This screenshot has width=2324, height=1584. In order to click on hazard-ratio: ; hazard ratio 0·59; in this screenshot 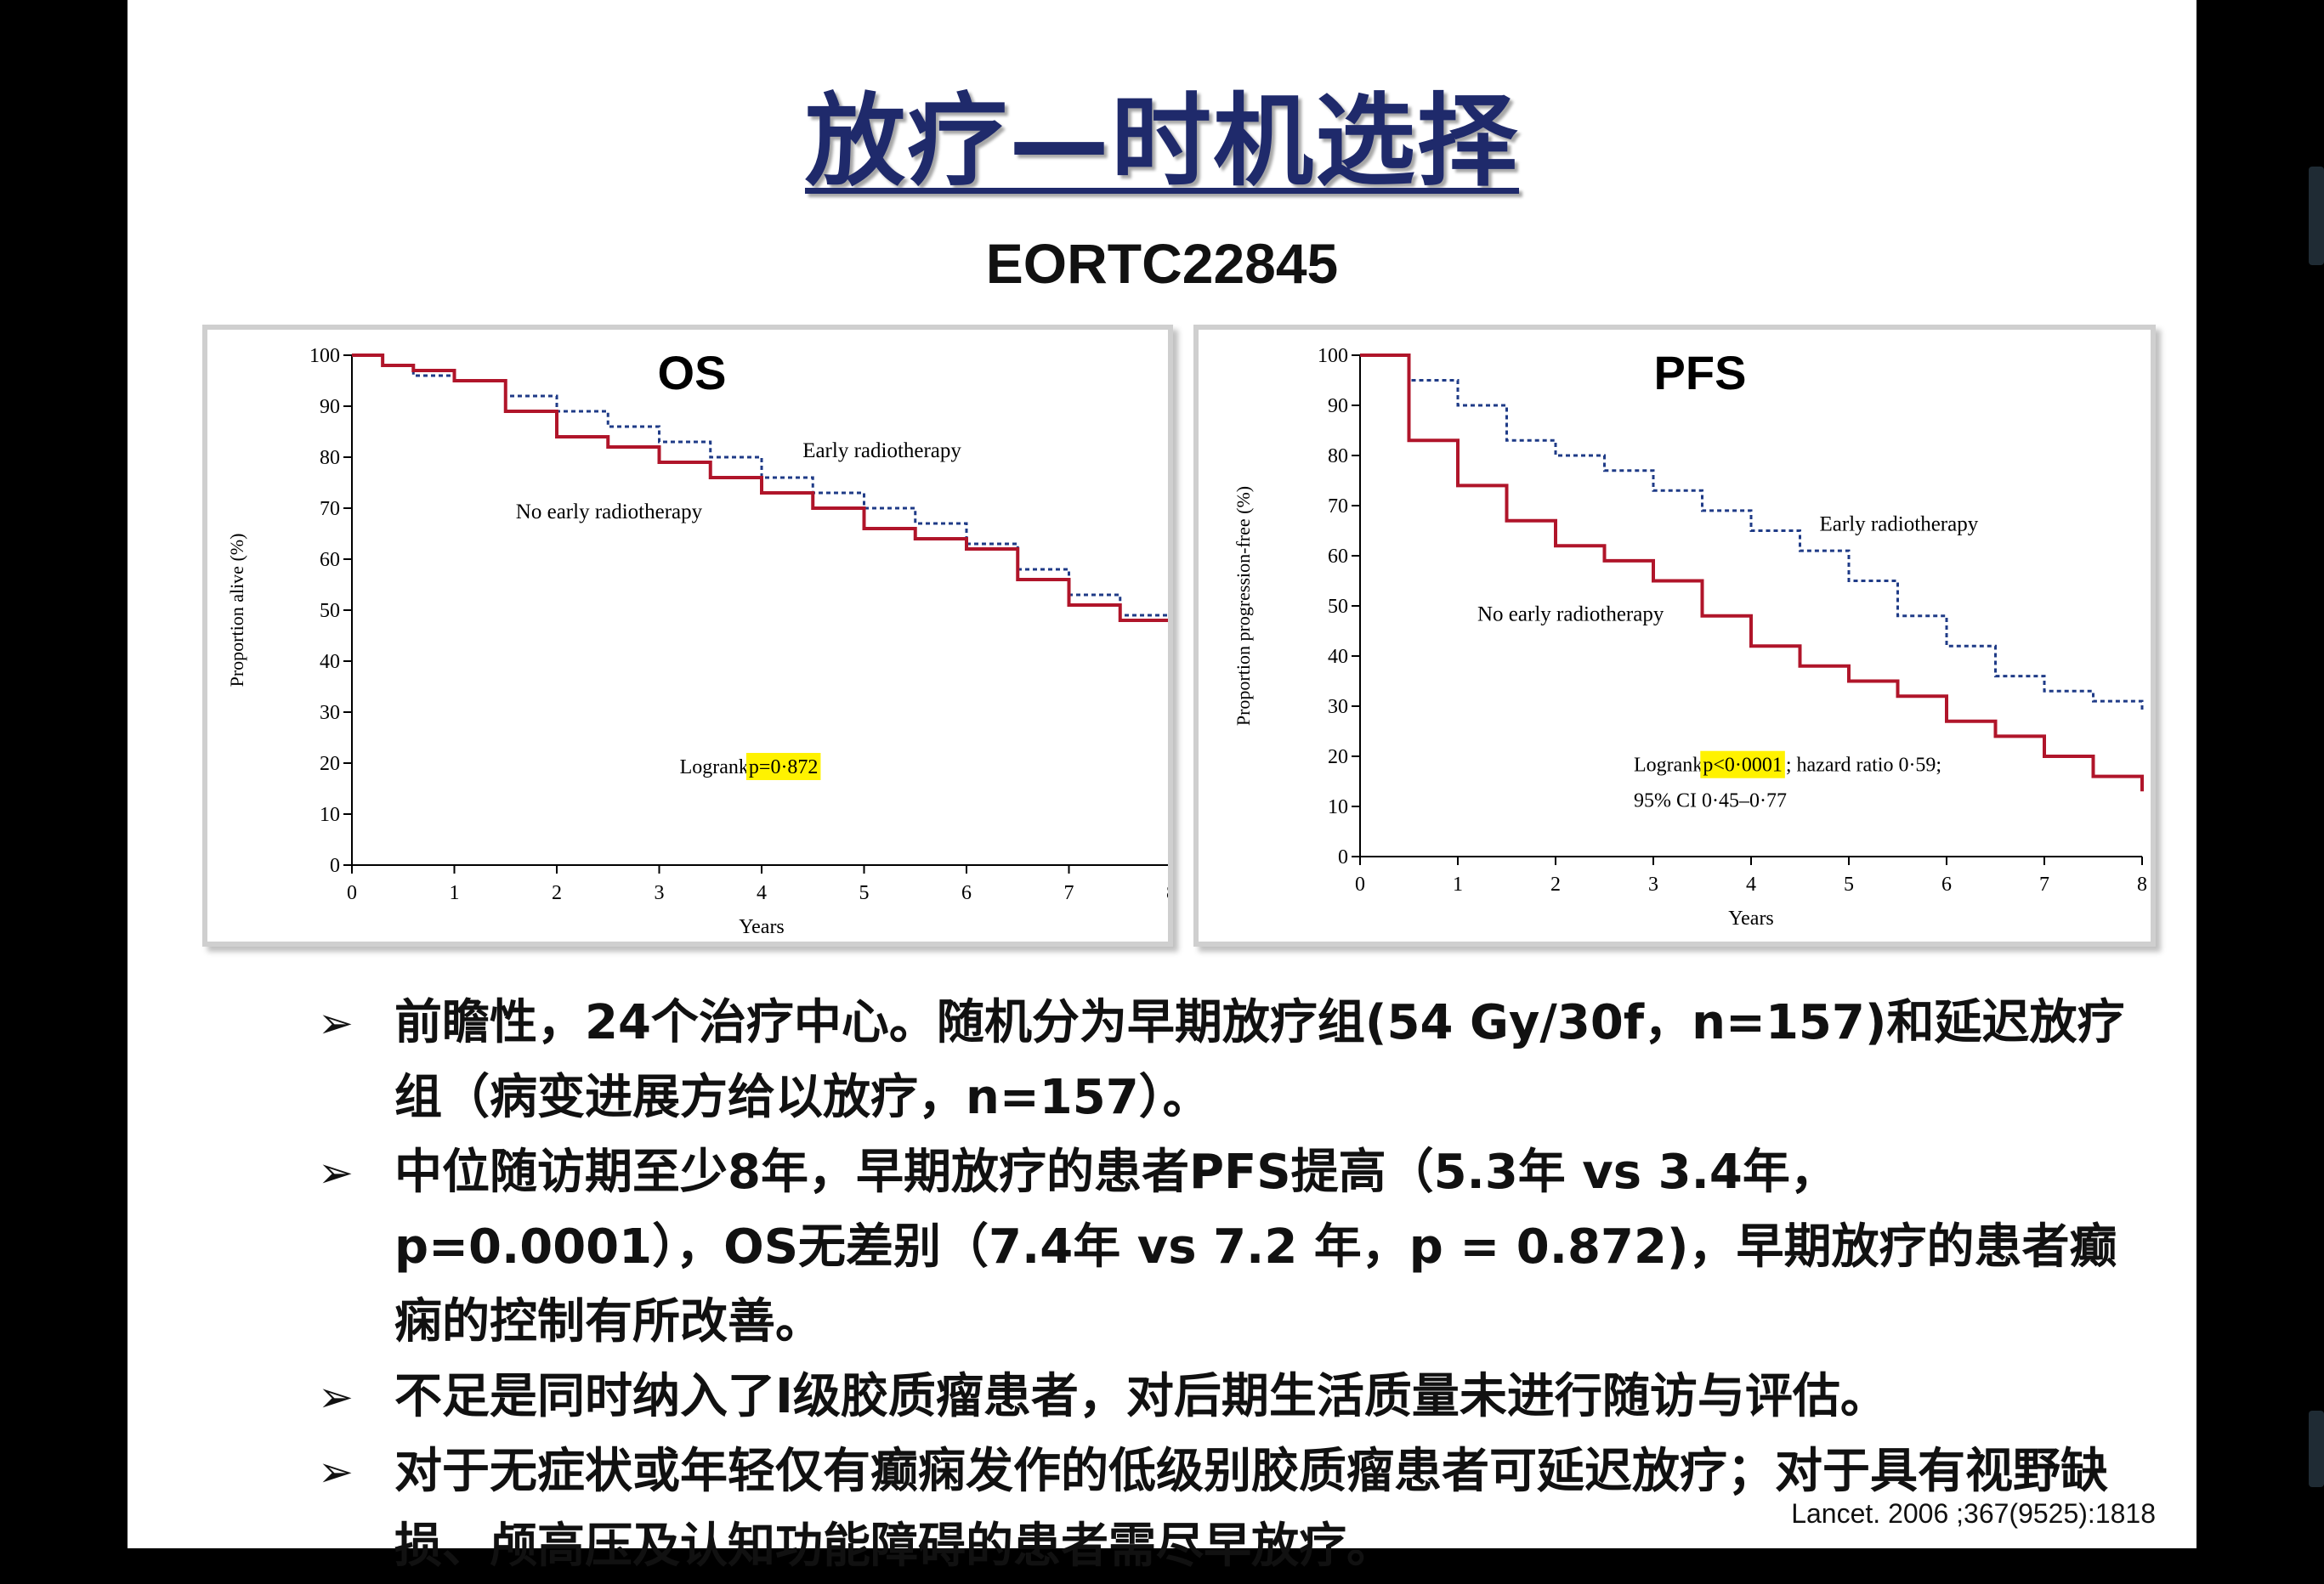, I will do `click(1864, 766)`.